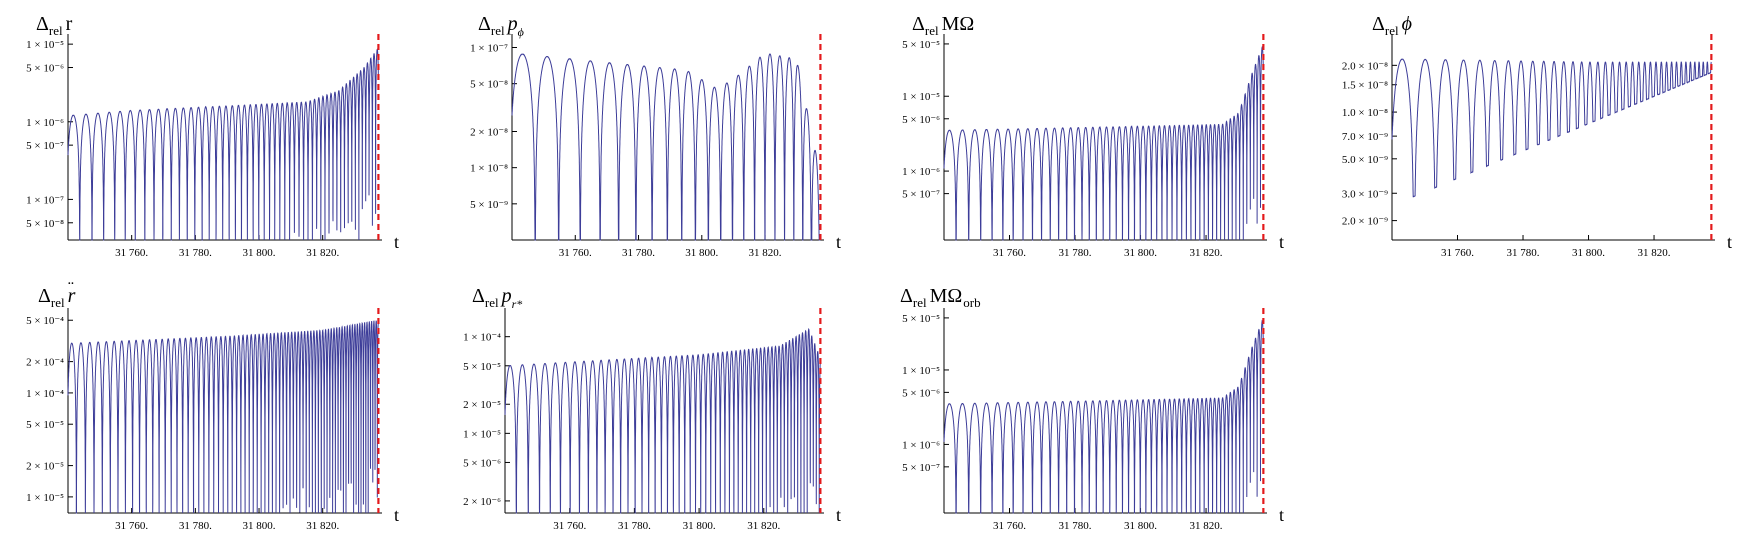  Describe the element at coordinates (1365, 222) in the screenshot. I see `y-tick-label-dphi: 2.0 × 10⁻⁹` at that location.